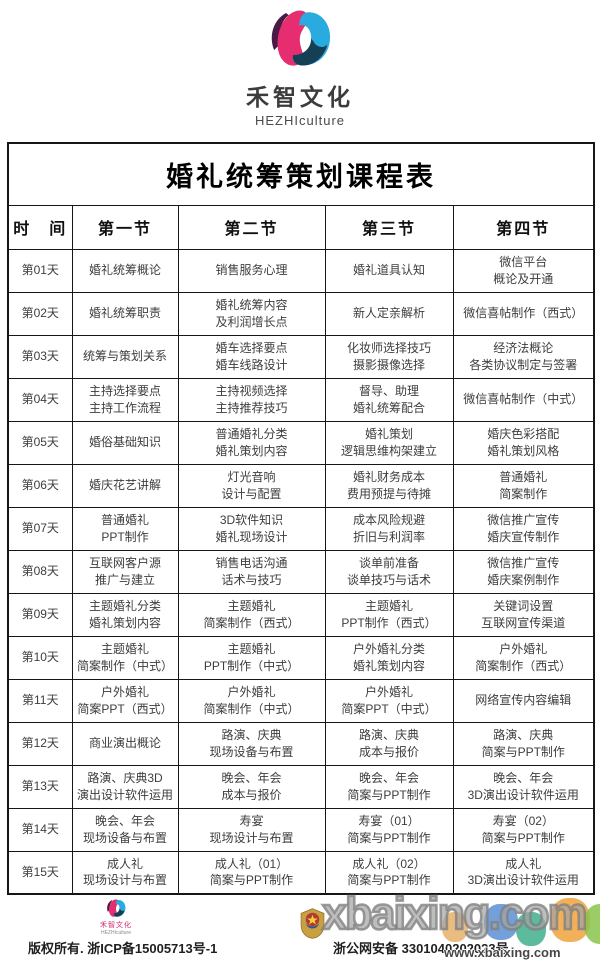 The height and width of the screenshot is (972, 600). Describe the element at coordinates (389, 786) in the screenshot. I see `lesson-cell-3: 晚会、年会 简案与PPT制作` at that location.